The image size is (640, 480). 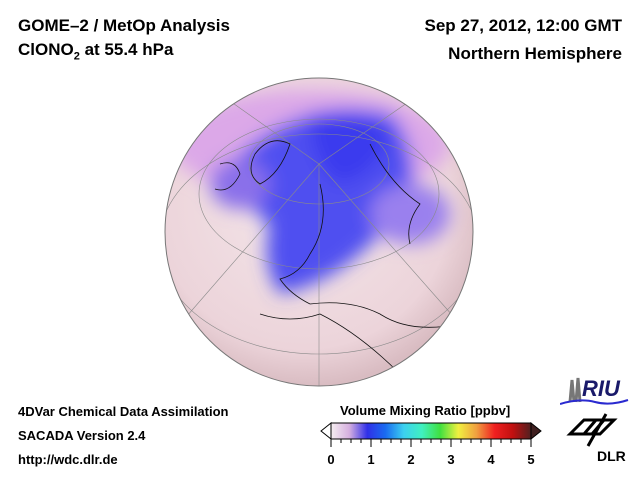 I want to click on footer-method: 4DVar Chemical Data Assimilation, so click(x=123, y=411).